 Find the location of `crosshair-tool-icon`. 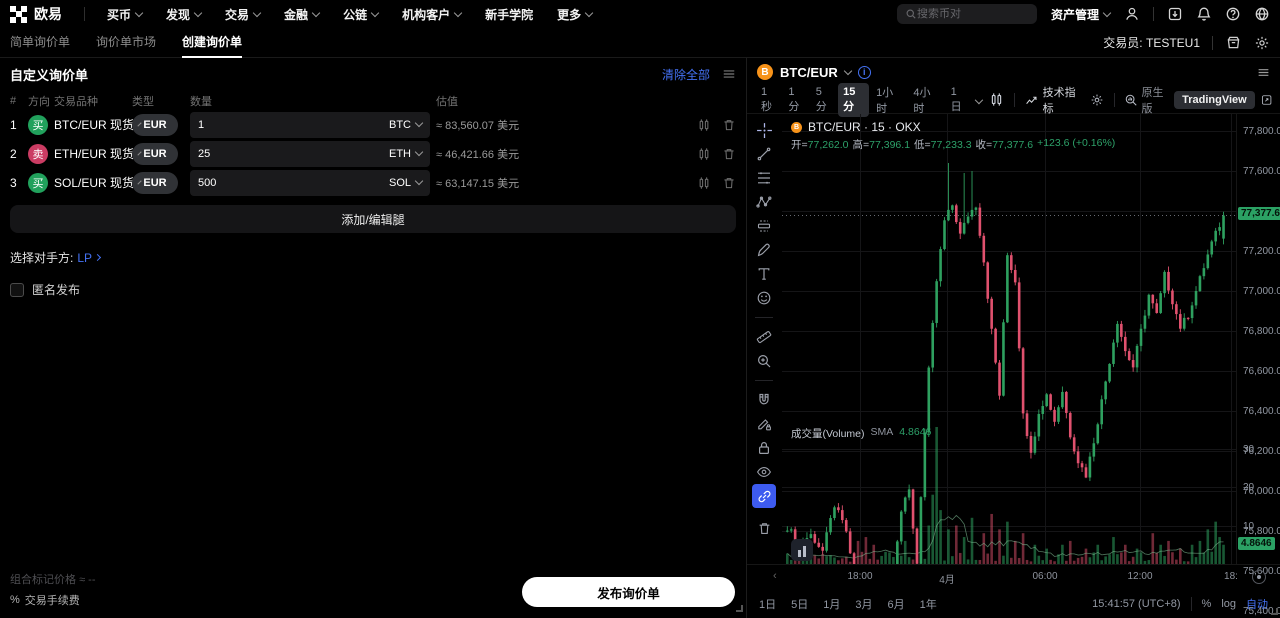

crosshair-tool-icon is located at coordinates (764, 130).